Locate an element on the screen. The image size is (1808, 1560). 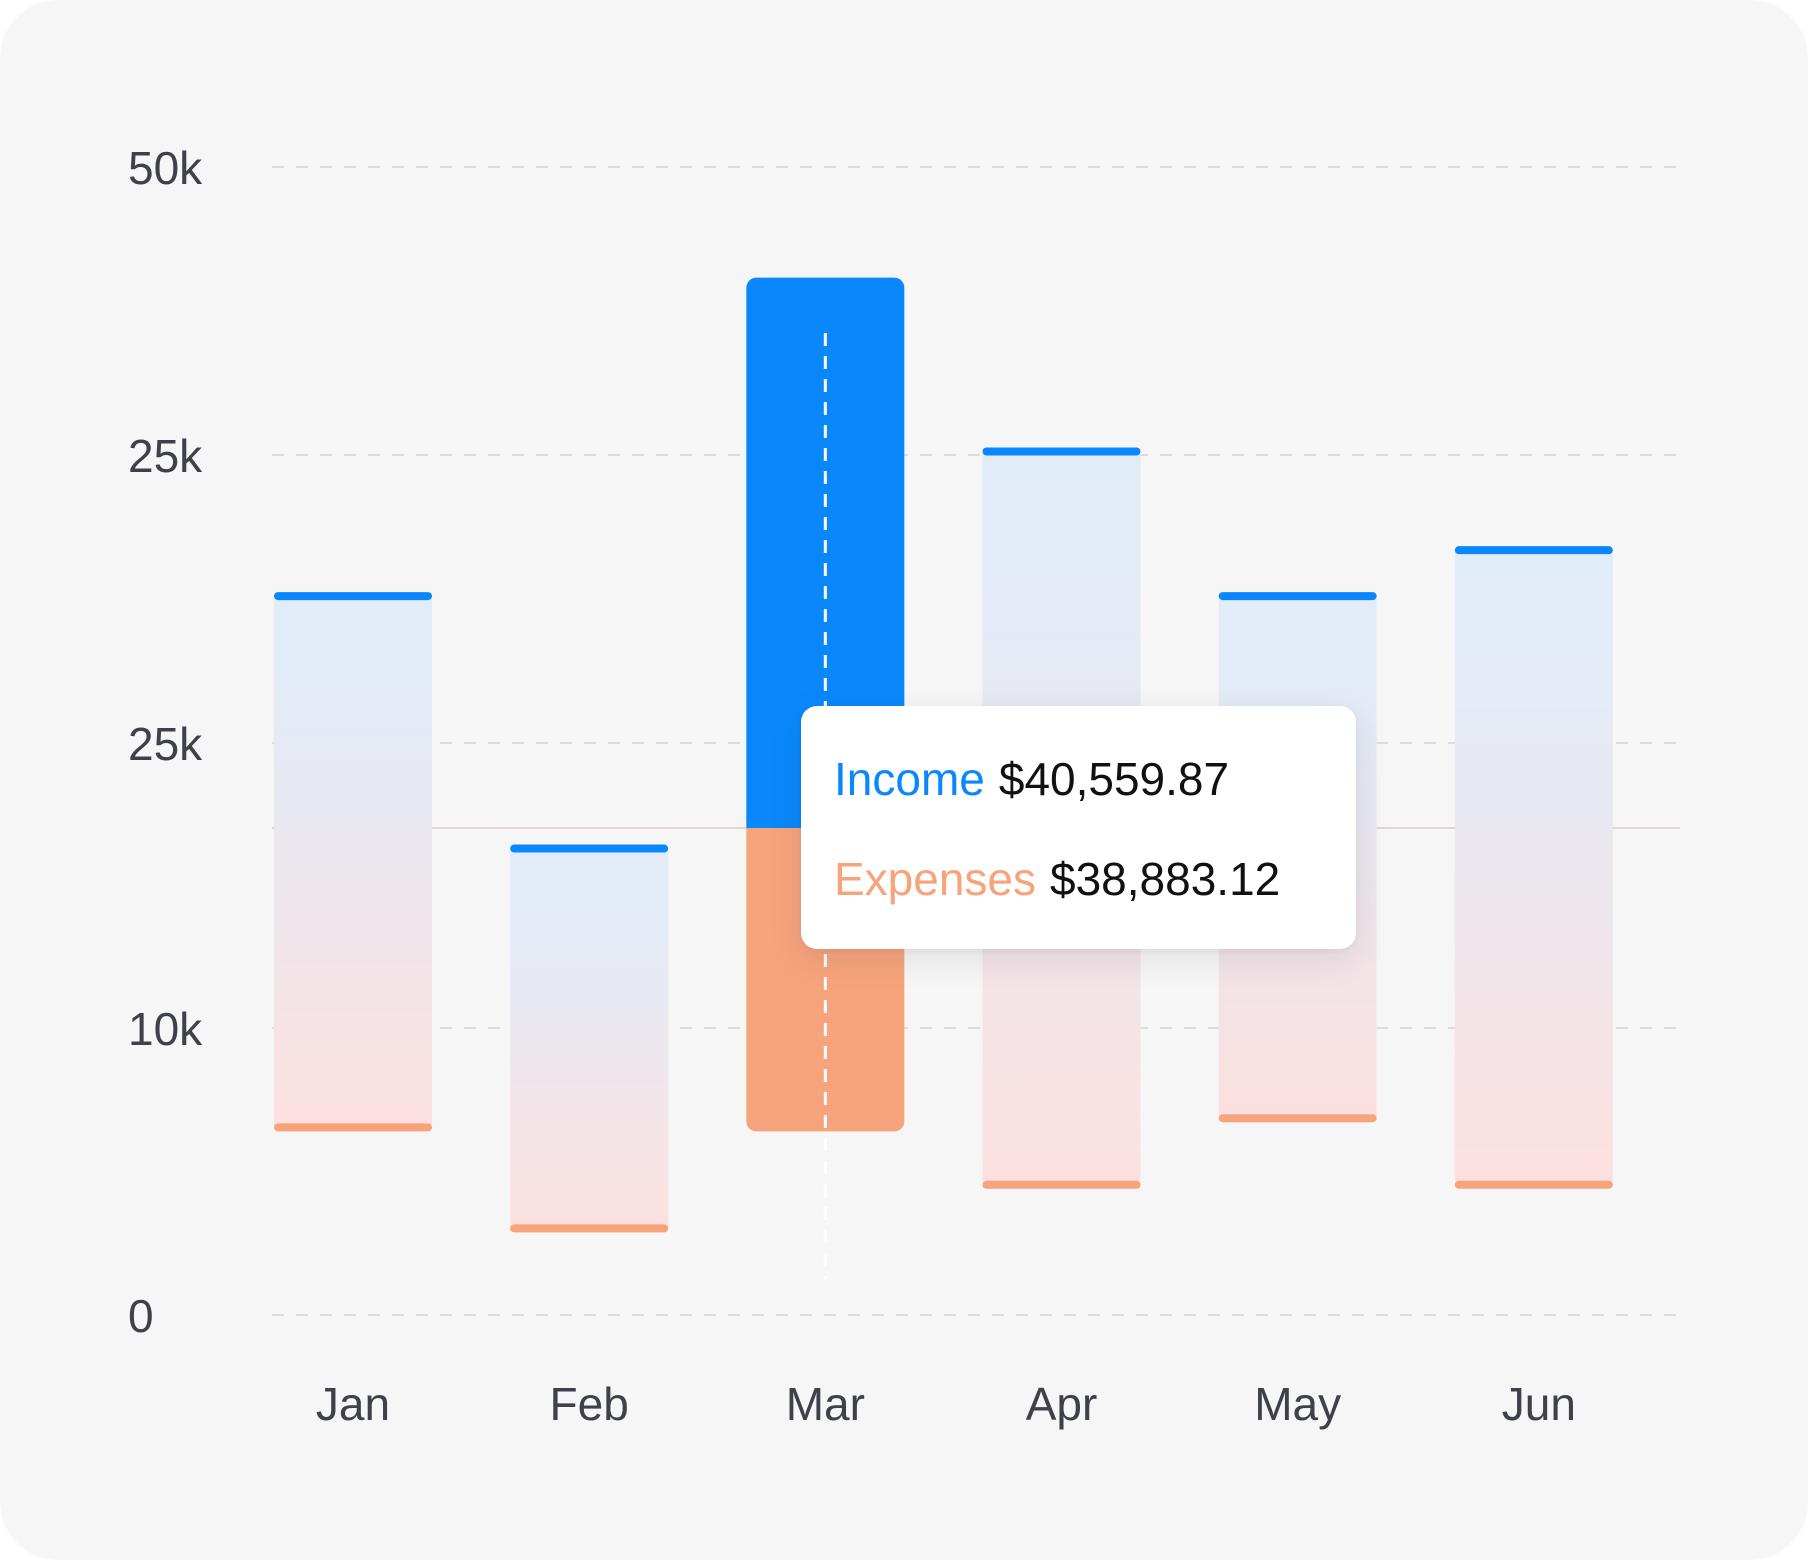
x-tick-label: May is located at coordinates (1297, 1404).